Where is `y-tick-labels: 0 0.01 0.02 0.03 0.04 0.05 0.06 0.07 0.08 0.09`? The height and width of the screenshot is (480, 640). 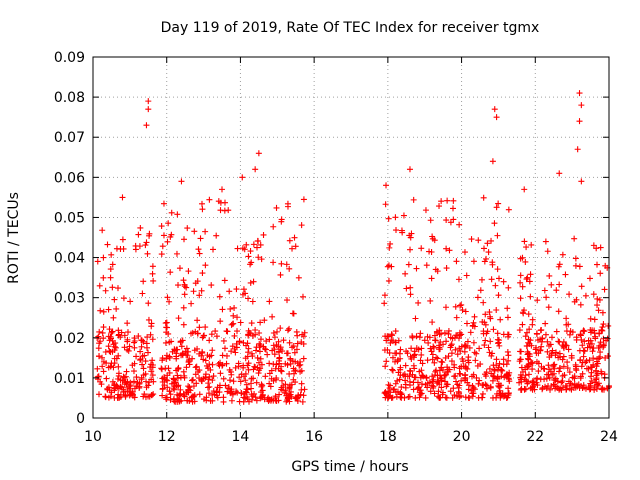
y-tick-labels: 0 0.01 0.02 0.03 0.04 0.05 0.06 0.07 0.08 0.09 is located at coordinates (69, 238).